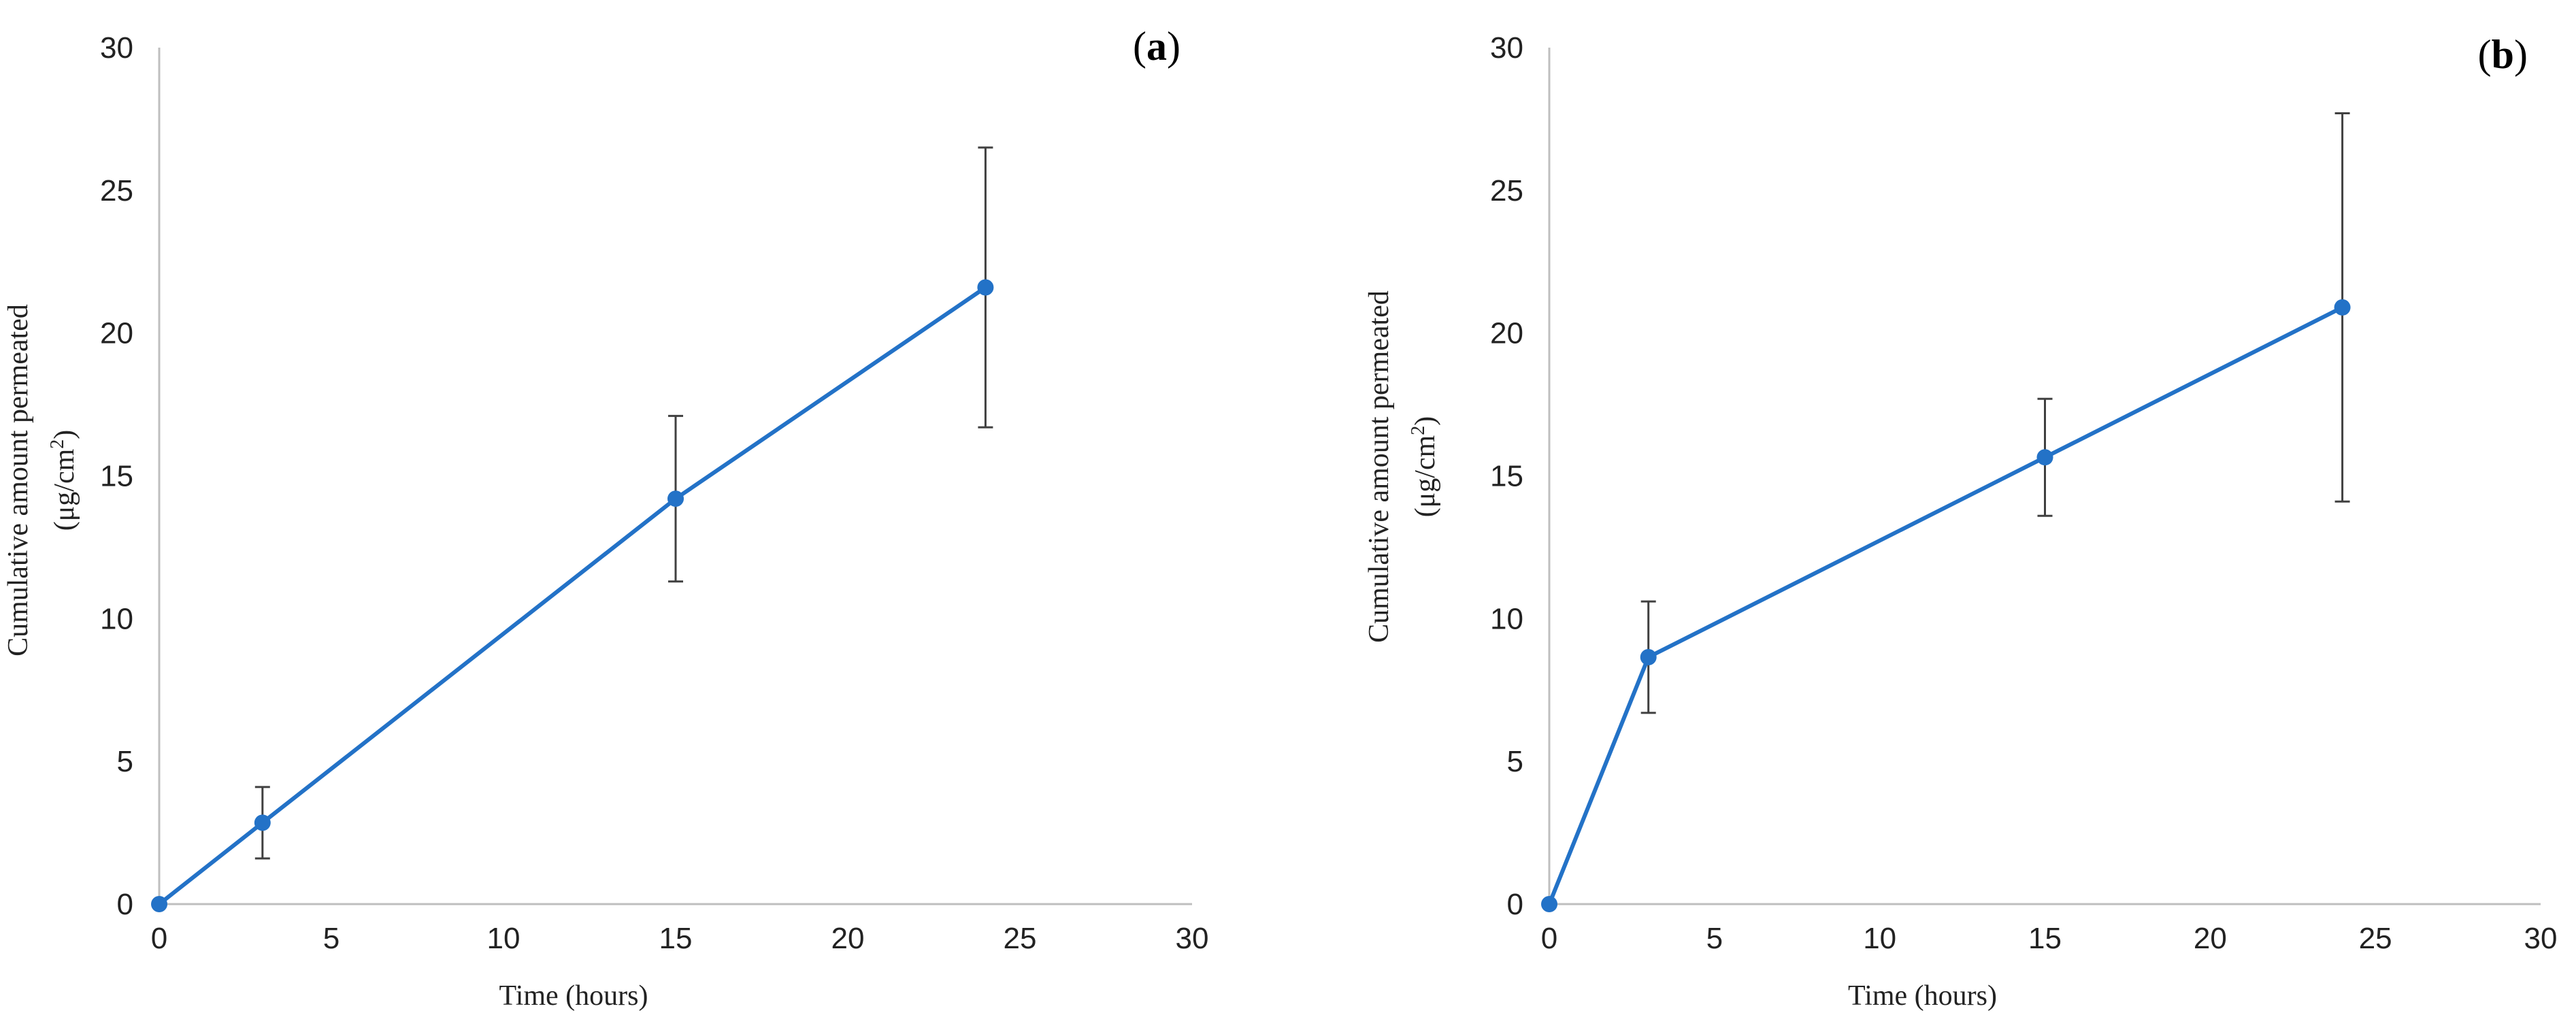  I want to click on panel-label-letter: b, so click(2503, 54).